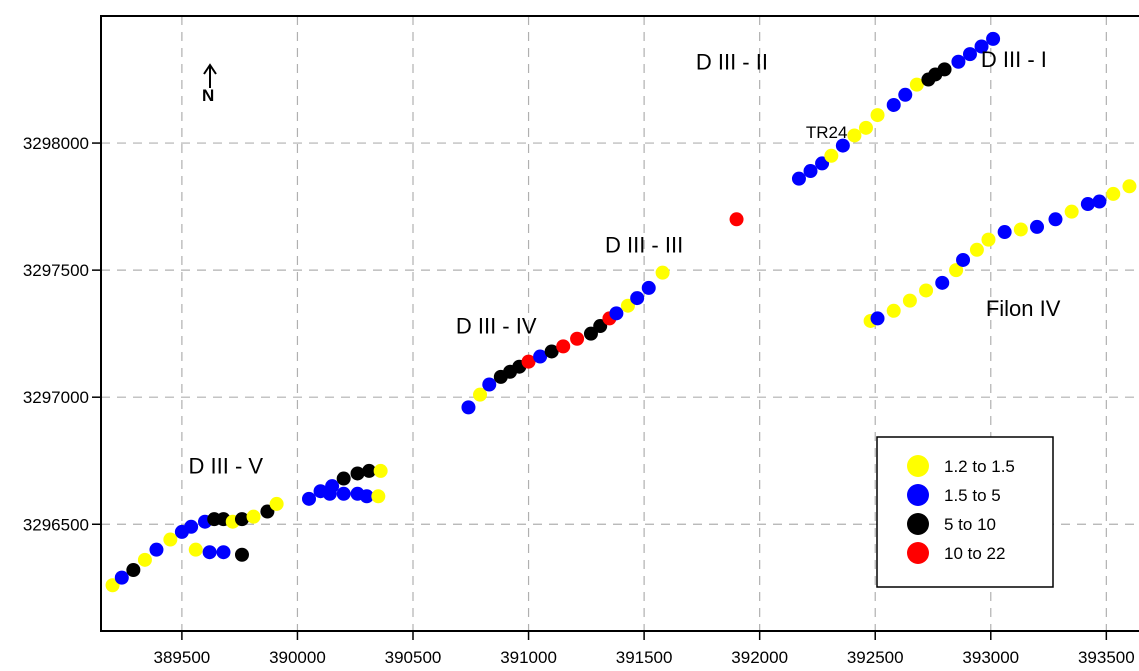 The image size is (1139, 671). What do you see at coordinates (297, 657) in the screenshot?
I see `x-tick-label: 390000` at bounding box center [297, 657].